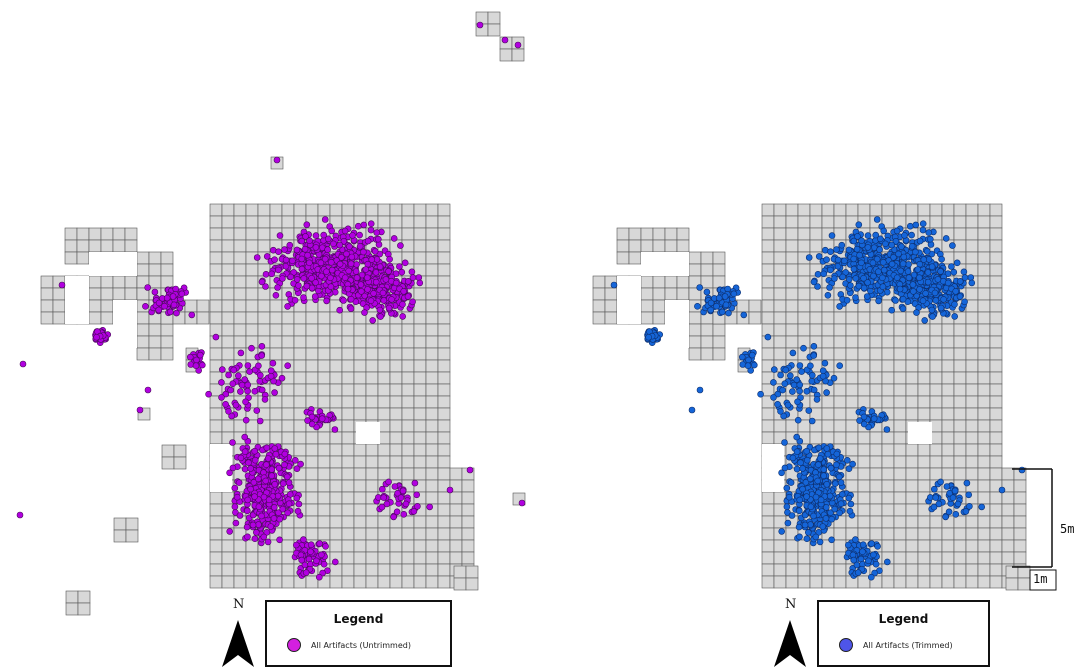  What do you see at coordinates (677, 324) in the screenshot?
I see `grid-gap` at bounding box center [677, 324].